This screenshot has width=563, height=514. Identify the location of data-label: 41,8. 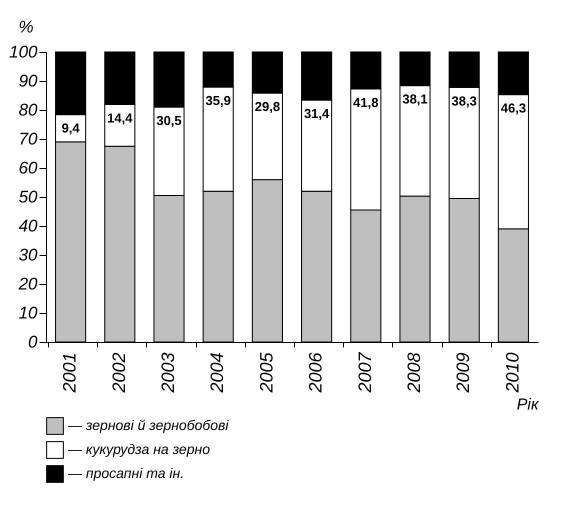
(365, 102).